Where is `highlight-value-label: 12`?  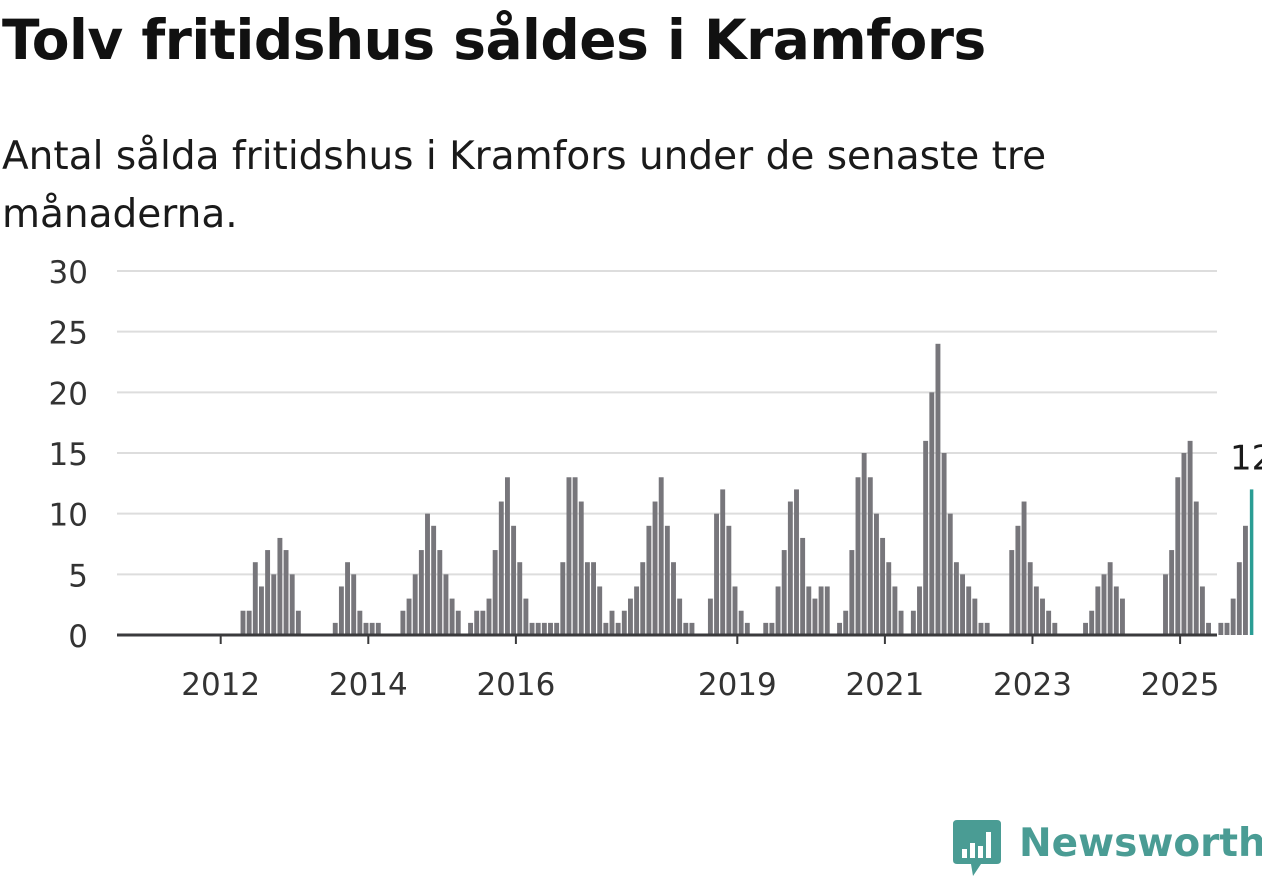 highlight-value-label: 12 is located at coordinates (1246, 458).